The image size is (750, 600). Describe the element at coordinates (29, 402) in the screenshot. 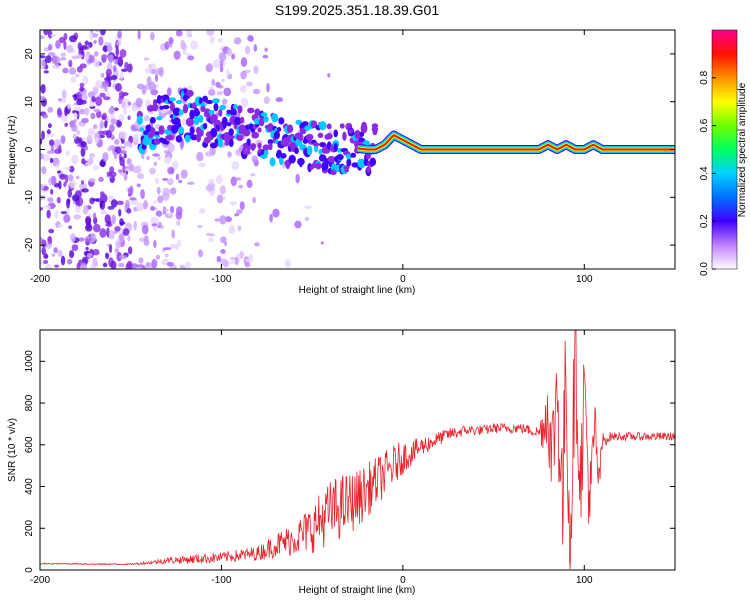

I see `y-tick-label: 800` at that location.